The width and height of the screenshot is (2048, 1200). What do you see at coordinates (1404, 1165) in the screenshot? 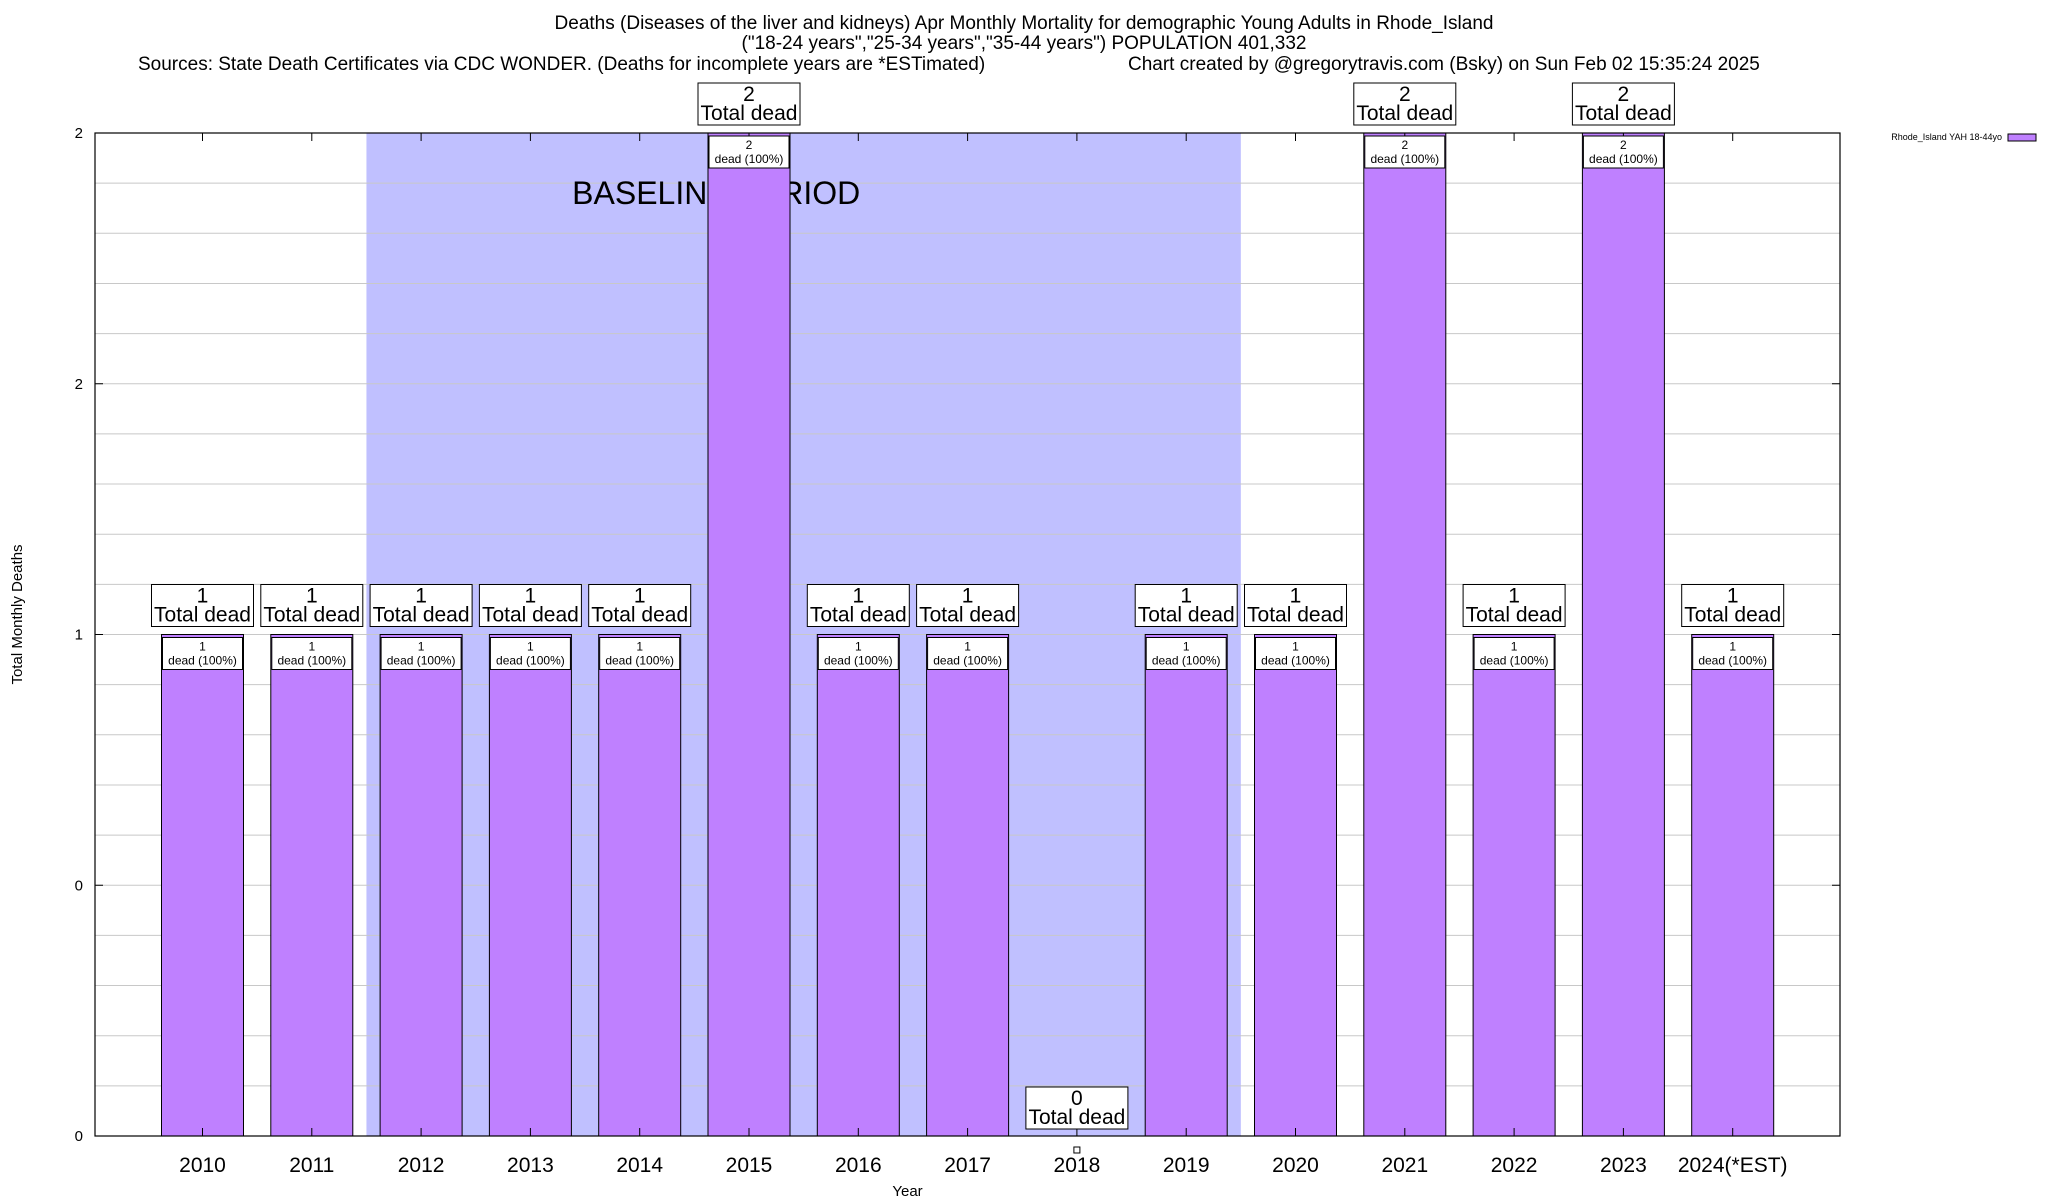
I see `x-tick-label: 2021` at bounding box center [1404, 1165].